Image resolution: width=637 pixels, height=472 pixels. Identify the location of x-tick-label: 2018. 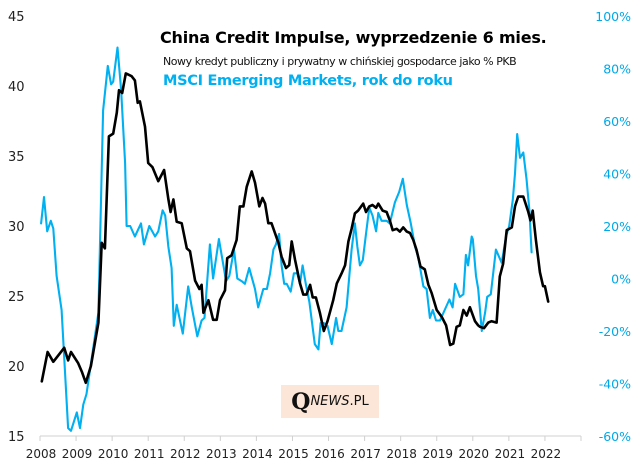
(401, 454).